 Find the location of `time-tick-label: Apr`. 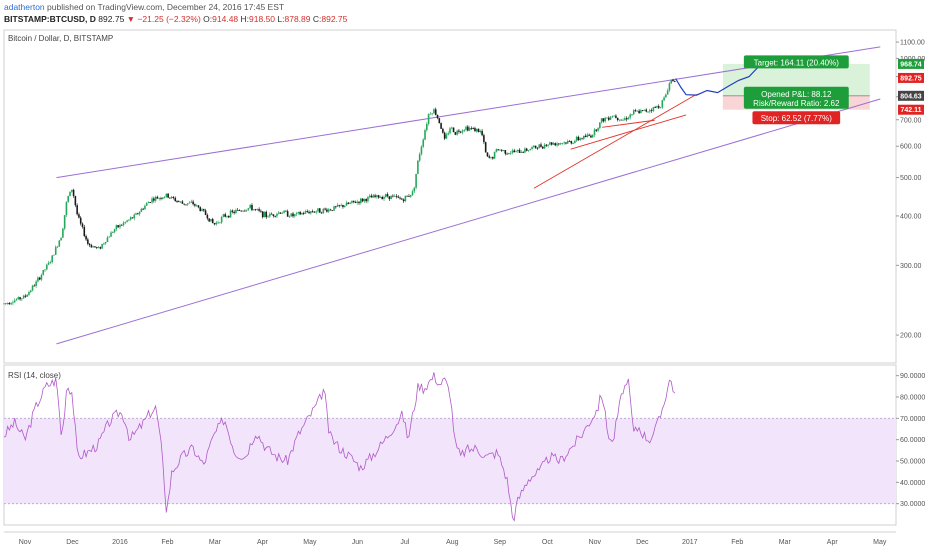

time-tick-label: Apr is located at coordinates (833, 542).